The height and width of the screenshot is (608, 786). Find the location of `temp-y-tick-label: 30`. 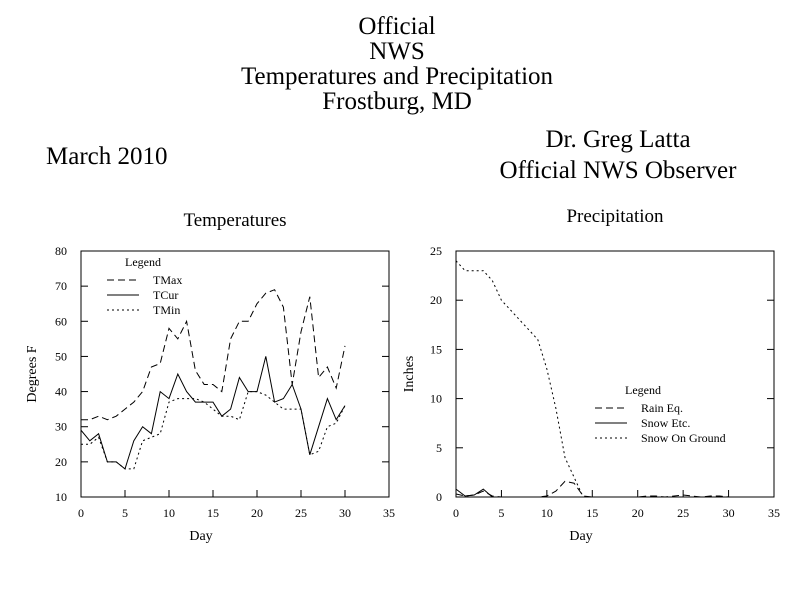

temp-y-tick-label: 30 is located at coordinates (61, 427).